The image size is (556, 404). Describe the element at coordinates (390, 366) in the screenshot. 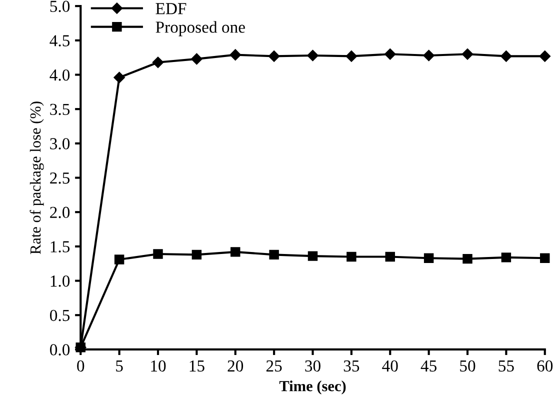

I see `x-tick-label: 40` at that location.